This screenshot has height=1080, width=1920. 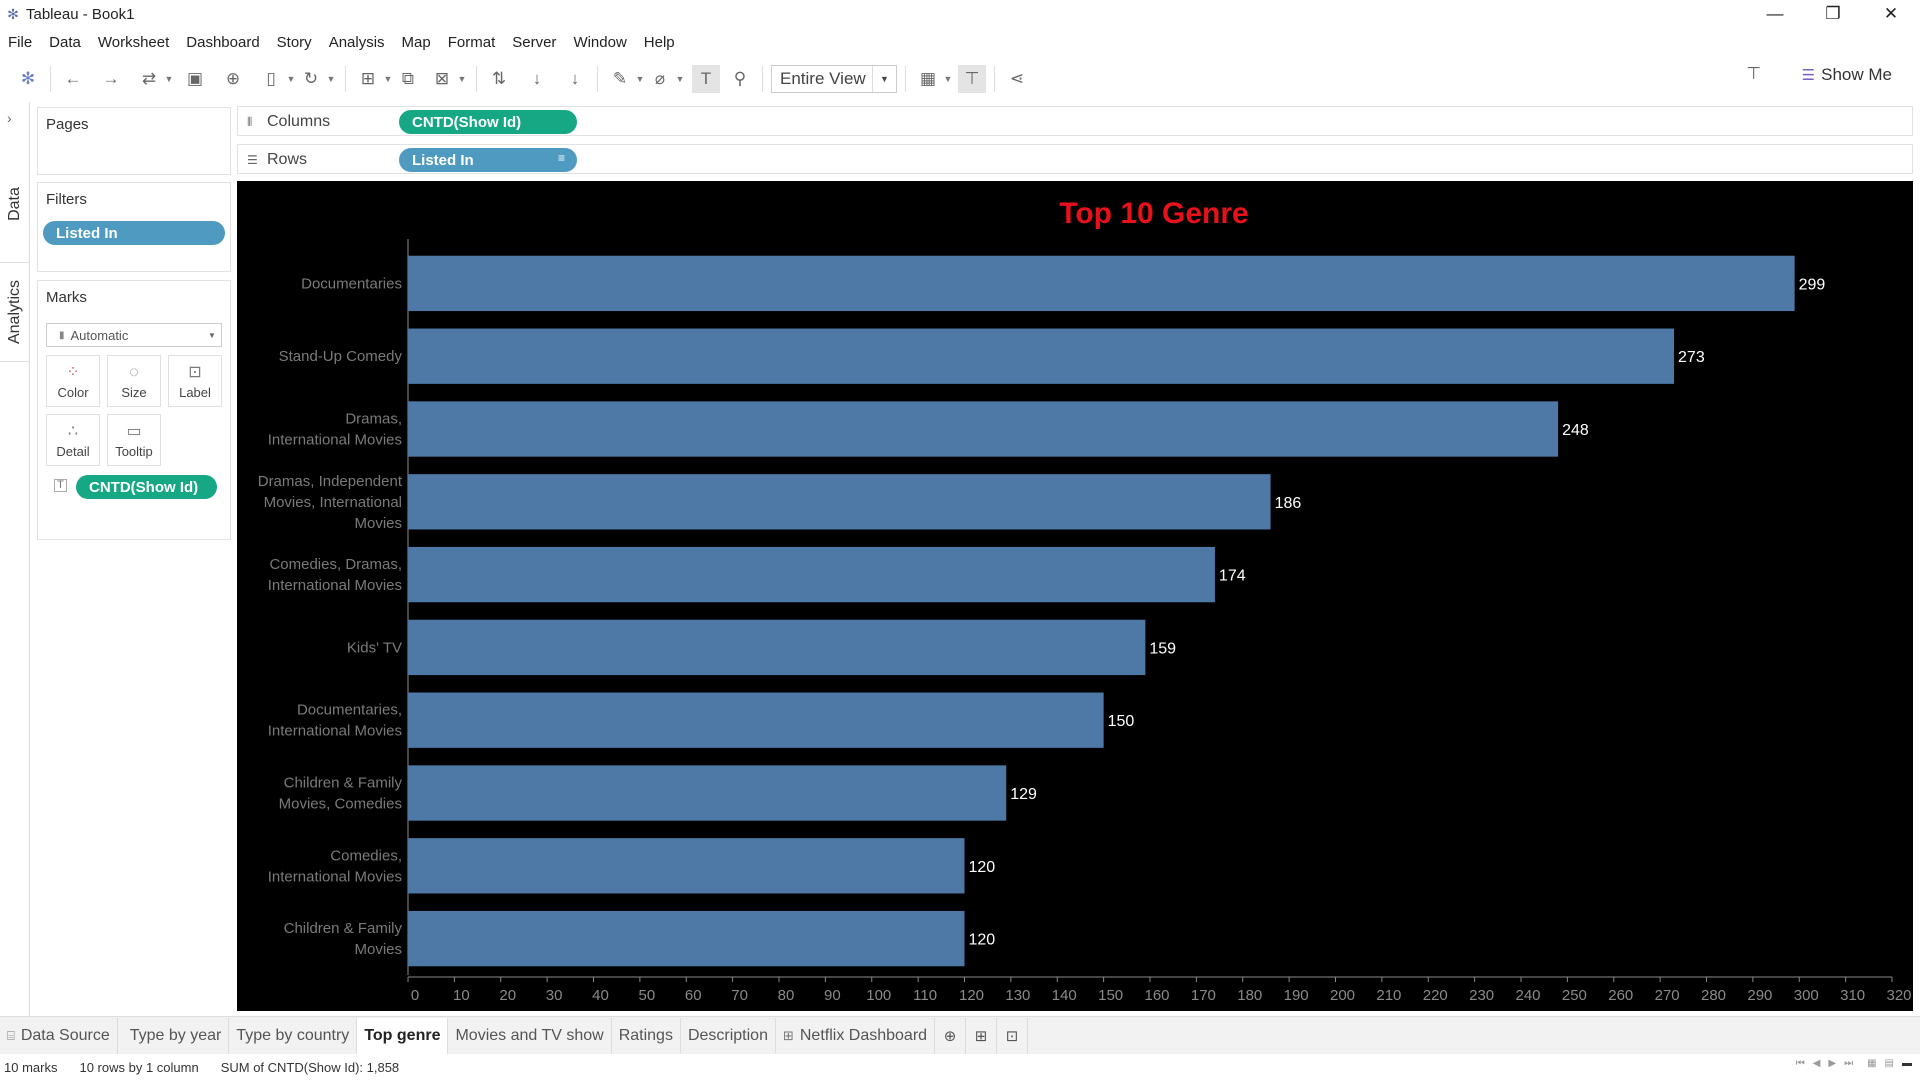 What do you see at coordinates (15, 204) in the screenshot?
I see `tab-data: Data` at bounding box center [15, 204].